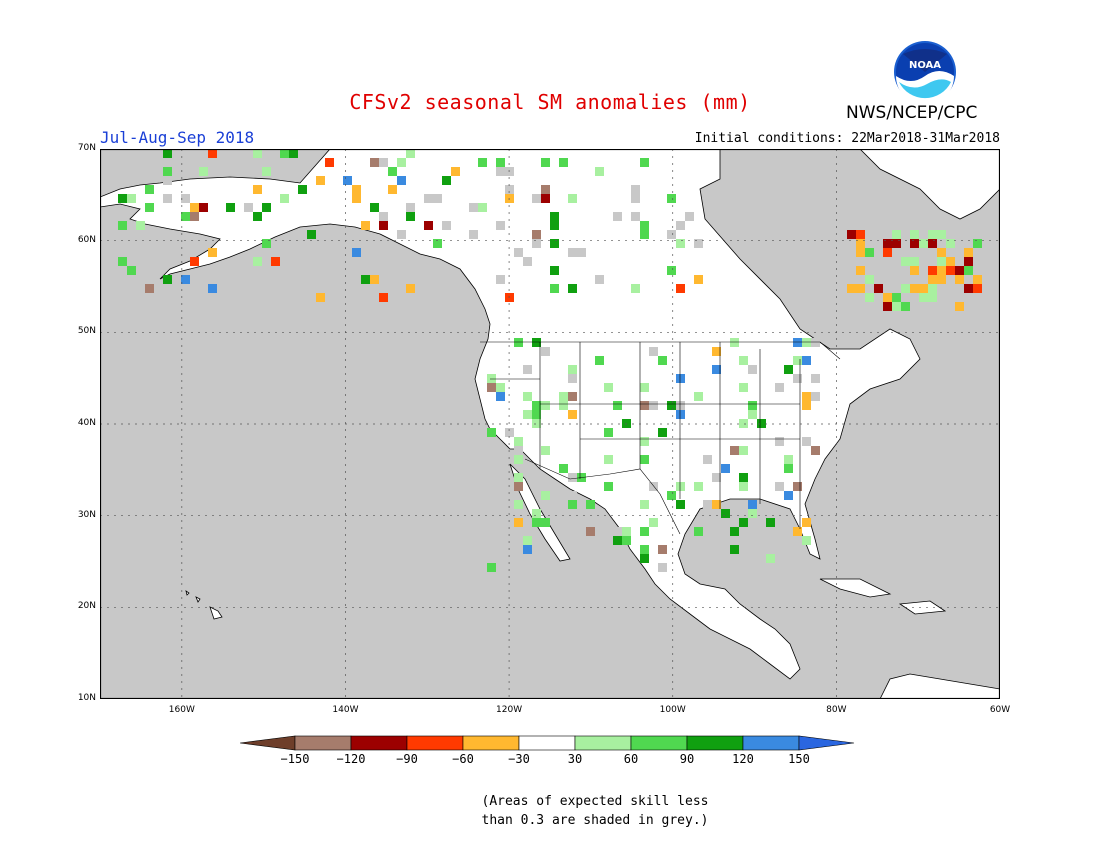 This screenshot has height=850, width=1100. I want to click on hawaii-islands, so click(204, 605).